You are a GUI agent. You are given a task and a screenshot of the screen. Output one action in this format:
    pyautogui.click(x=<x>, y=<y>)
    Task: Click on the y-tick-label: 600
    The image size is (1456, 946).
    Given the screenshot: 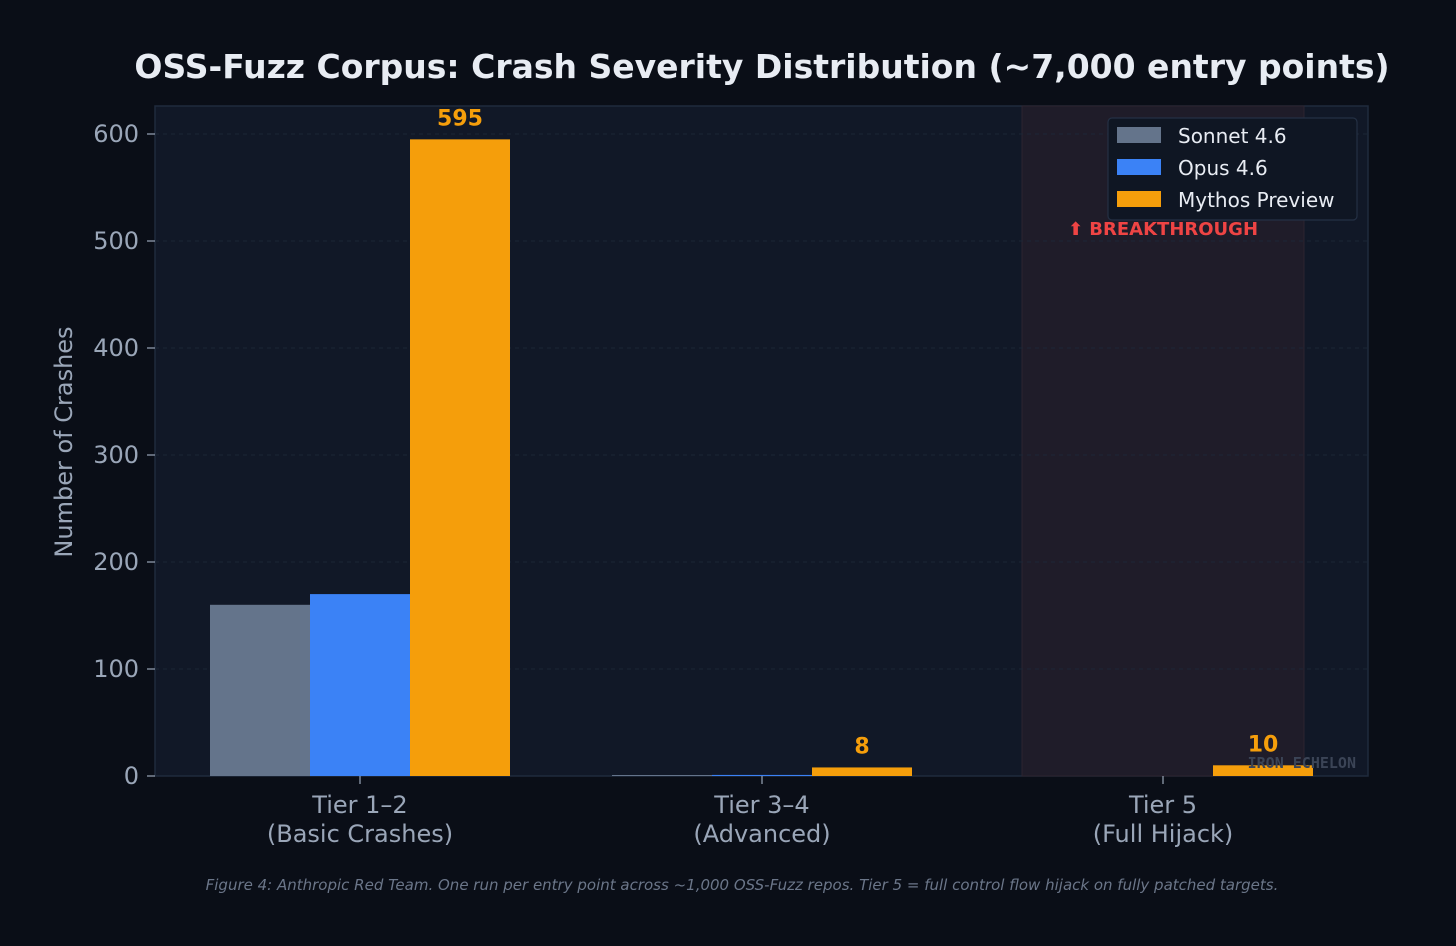 What is the action you would take?
    pyautogui.click(x=116, y=134)
    